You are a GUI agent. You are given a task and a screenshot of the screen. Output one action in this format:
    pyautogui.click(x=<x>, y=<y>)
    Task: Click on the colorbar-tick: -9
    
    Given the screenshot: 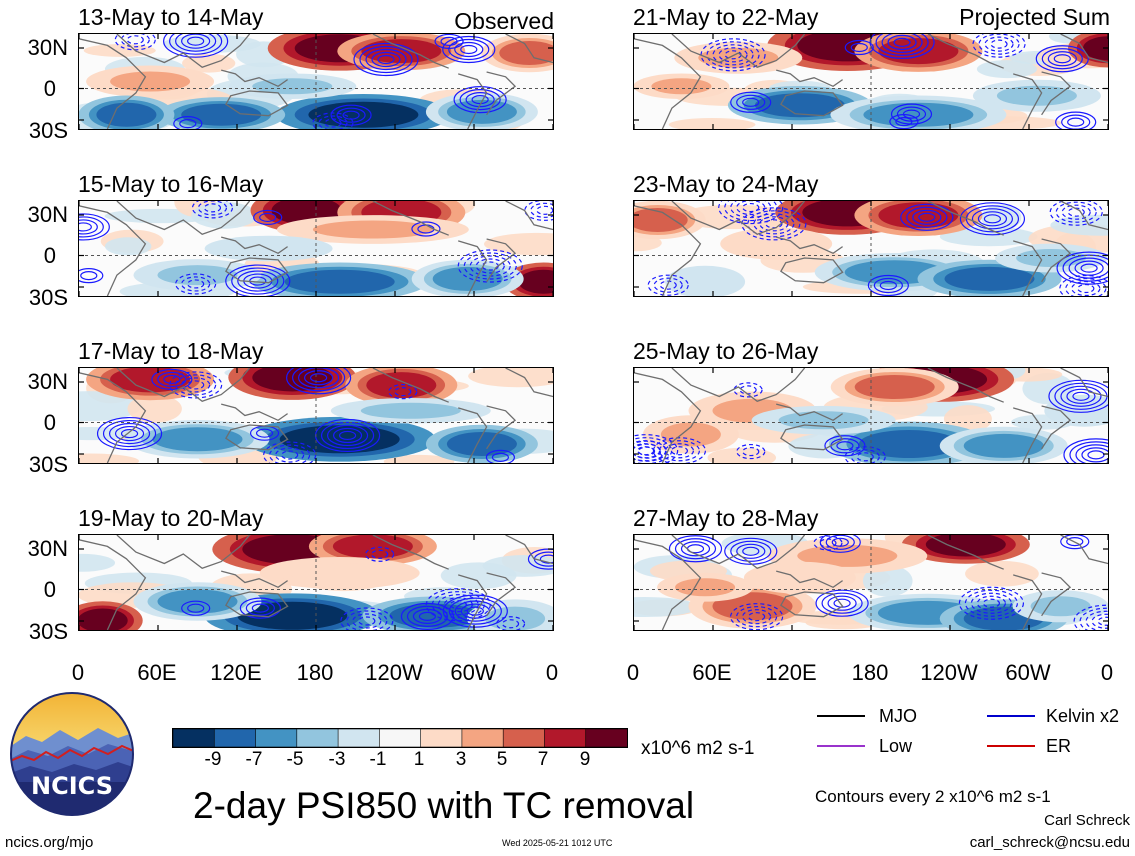 What is the action you would take?
    pyautogui.click(x=213, y=759)
    